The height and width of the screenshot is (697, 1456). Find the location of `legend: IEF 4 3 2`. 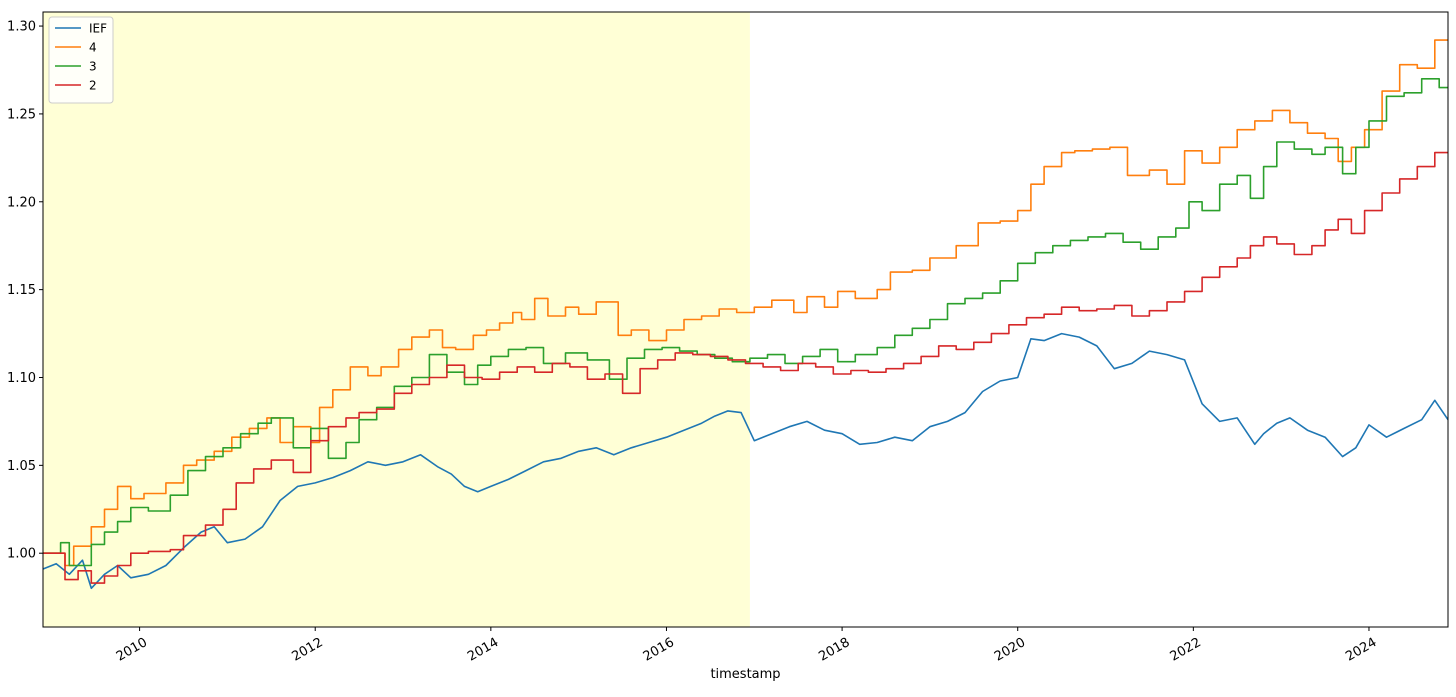

legend: IEF 4 3 2 is located at coordinates (81, 60).